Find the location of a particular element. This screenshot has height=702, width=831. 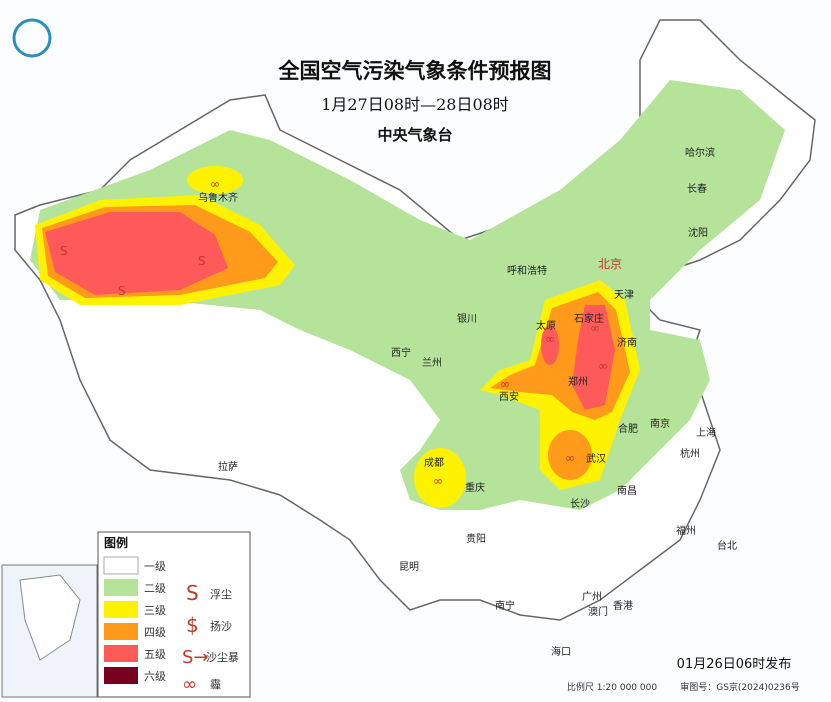

city: 海口 is located at coordinates (561, 651).